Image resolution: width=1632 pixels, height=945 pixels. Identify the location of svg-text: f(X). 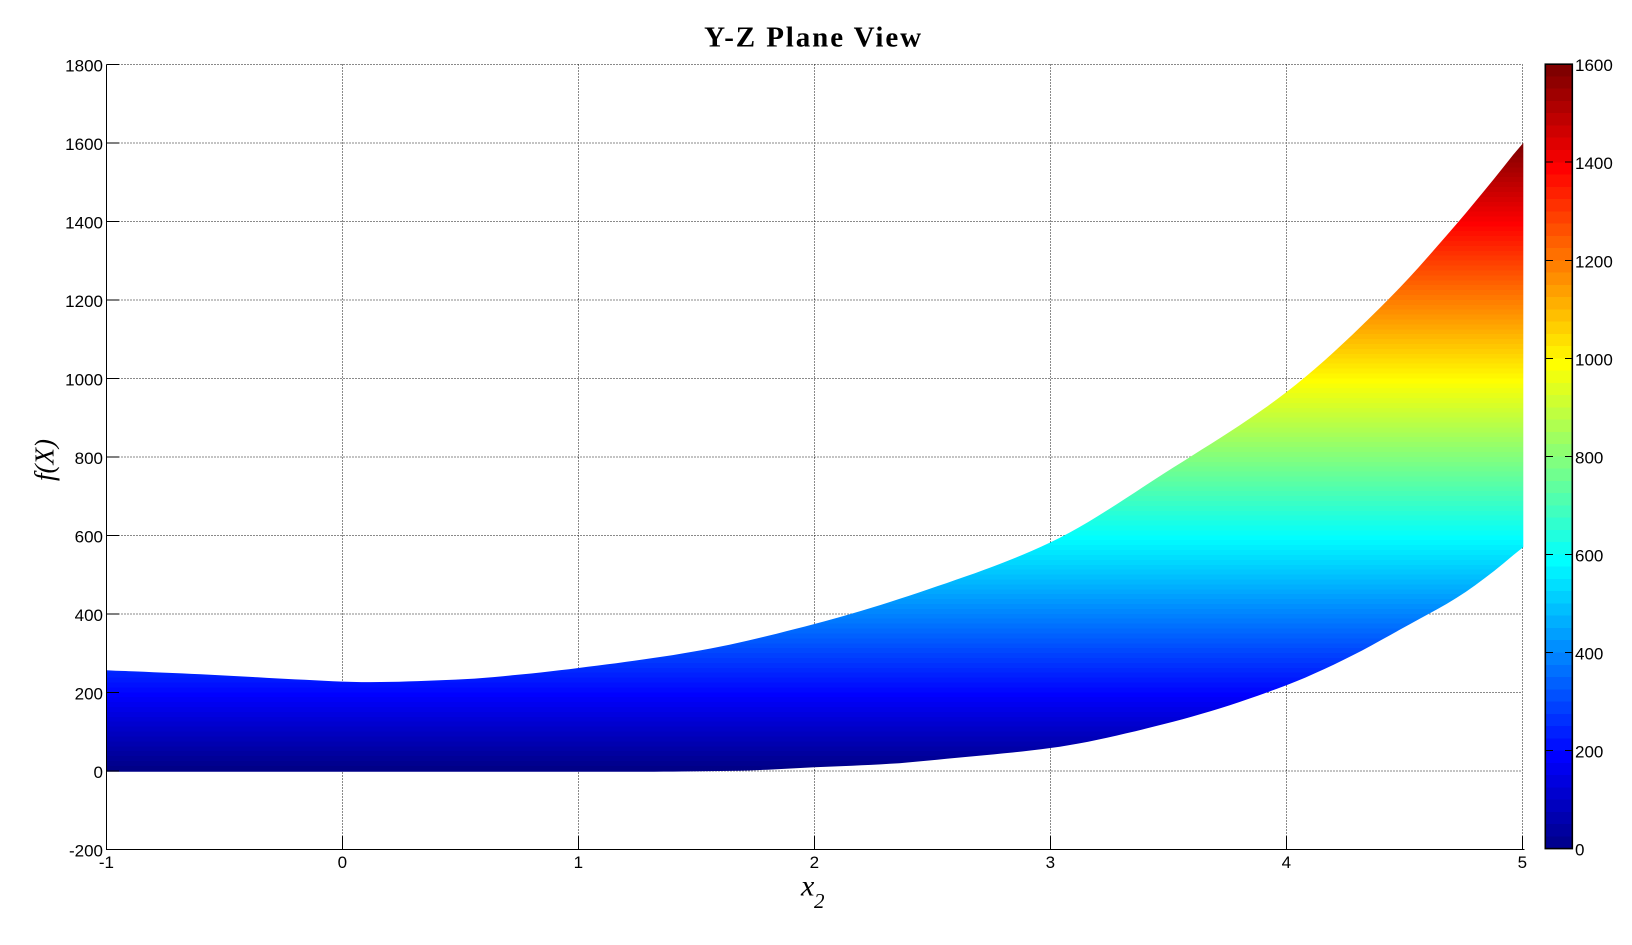
(45, 460).